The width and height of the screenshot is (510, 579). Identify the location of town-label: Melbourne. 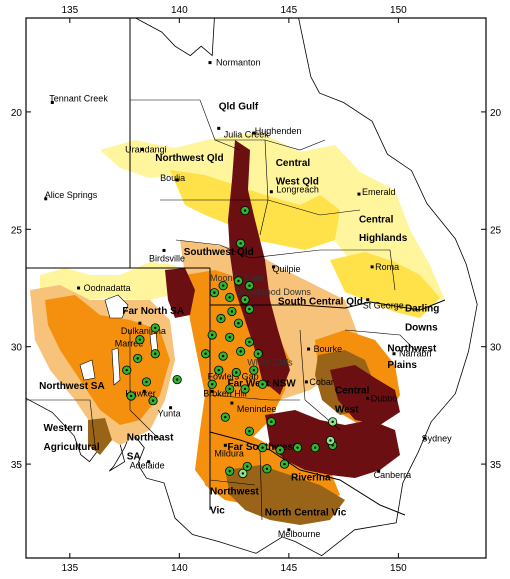
(299, 534).